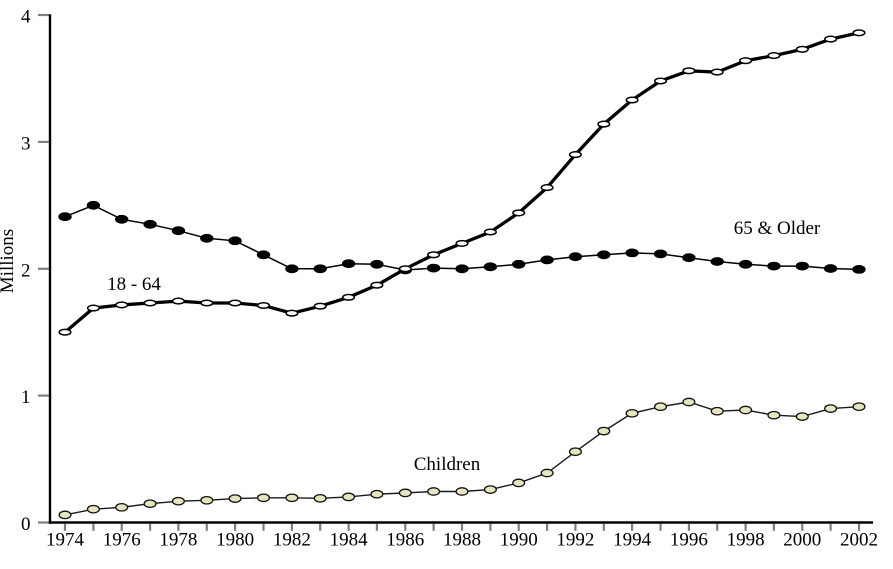 The height and width of the screenshot is (569, 893). I want to click on svg-text: 18 - 64, so click(134, 284).